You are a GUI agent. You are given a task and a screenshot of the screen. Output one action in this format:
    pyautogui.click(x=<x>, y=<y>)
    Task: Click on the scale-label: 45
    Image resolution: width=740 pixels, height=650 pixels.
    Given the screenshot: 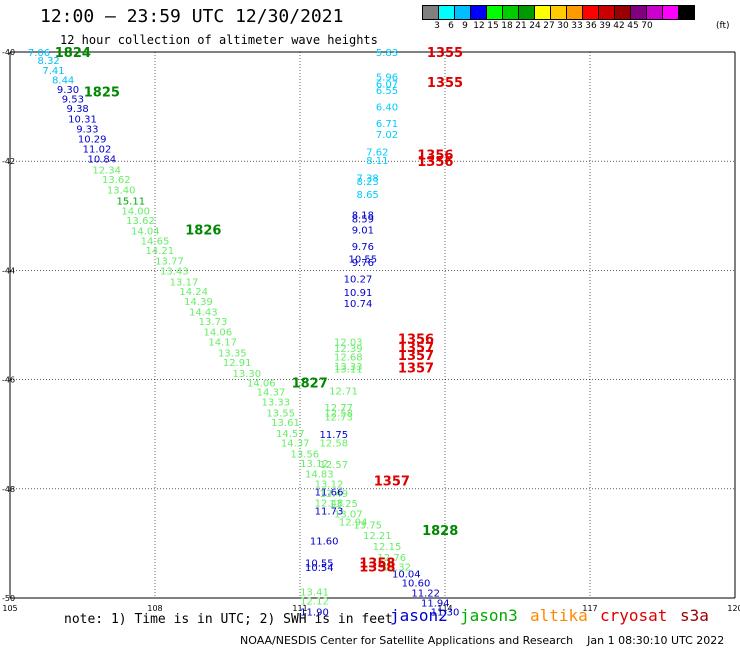 What is the action you would take?
    pyautogui.click(x=633, y=26)
    